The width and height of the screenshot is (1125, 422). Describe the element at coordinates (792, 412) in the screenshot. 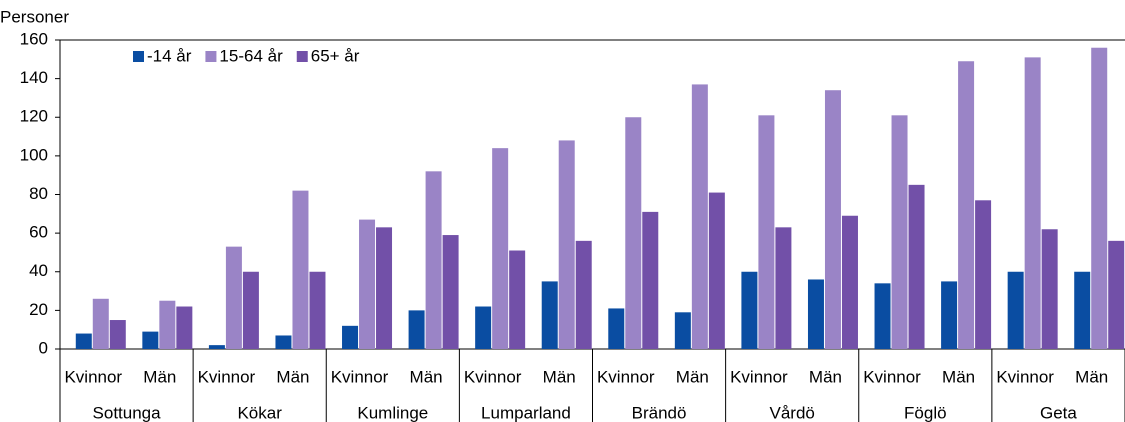

I see `group-label: Vårdö` at that location.